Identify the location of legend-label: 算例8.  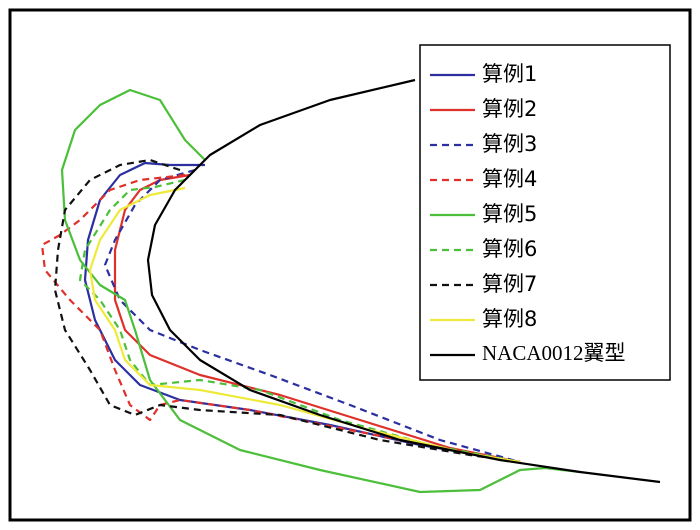
(509, 319).